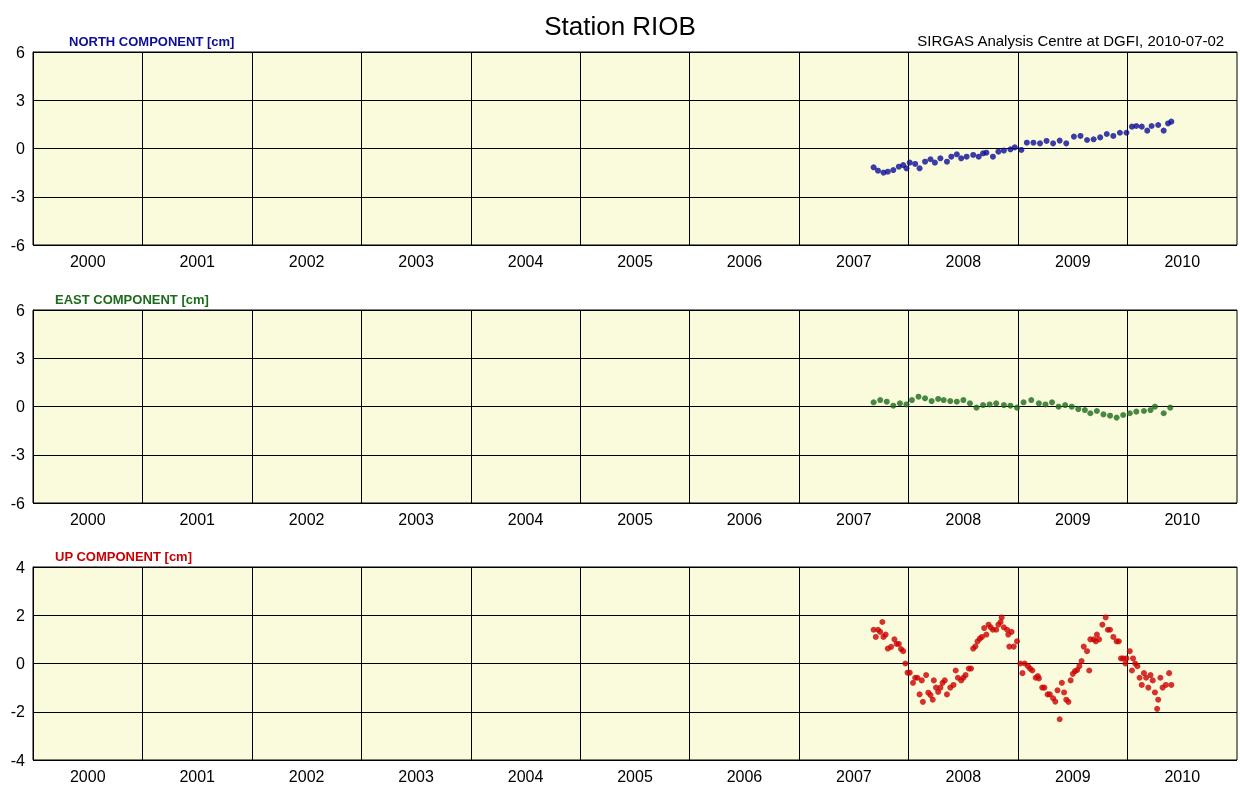  Describe the element at coordinates (123, 556) in the screenshot. I see `y-axis-title: UP COMPONENT [cm]` at that location.